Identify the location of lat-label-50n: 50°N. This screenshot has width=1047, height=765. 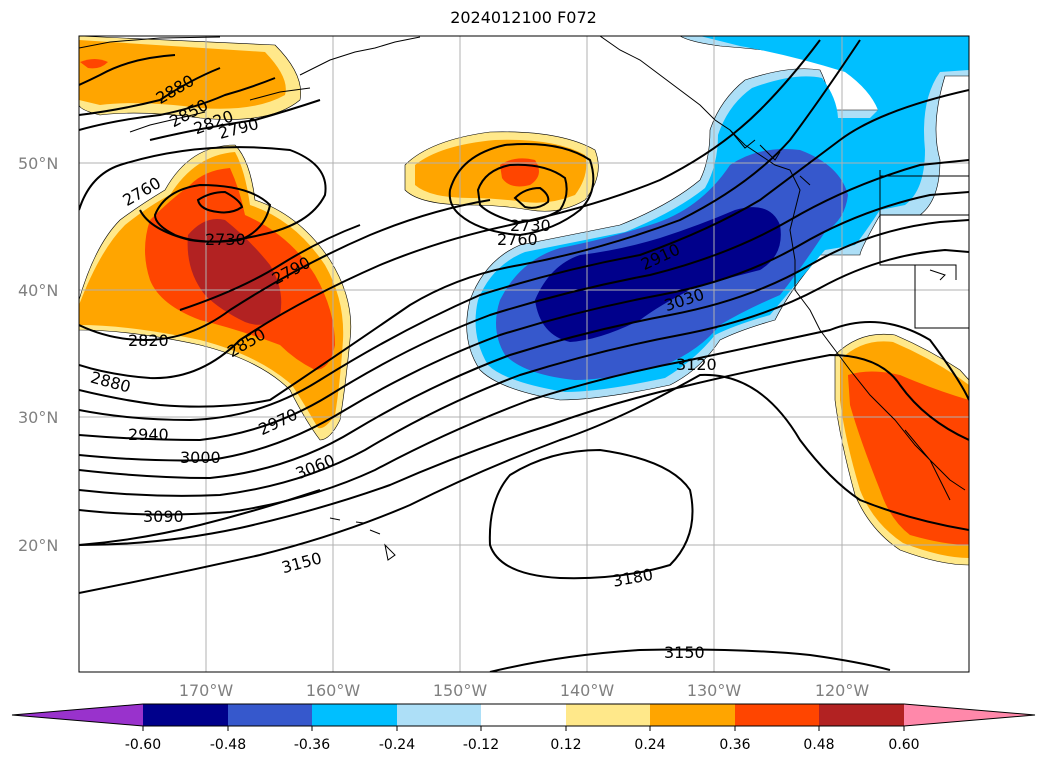
(38, 163).